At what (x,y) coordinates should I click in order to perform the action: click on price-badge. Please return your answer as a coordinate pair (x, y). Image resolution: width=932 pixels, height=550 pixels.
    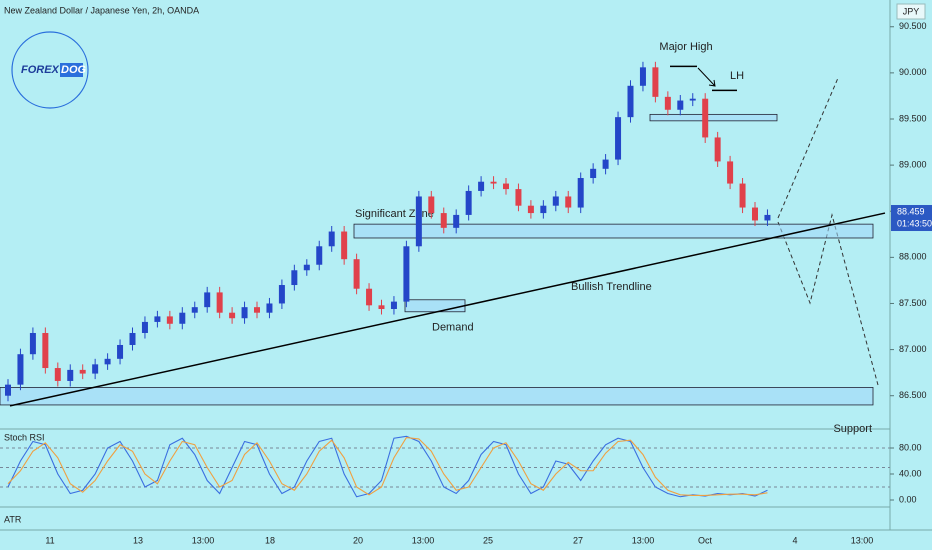
    Looking at the image, I should click on (911, 218).